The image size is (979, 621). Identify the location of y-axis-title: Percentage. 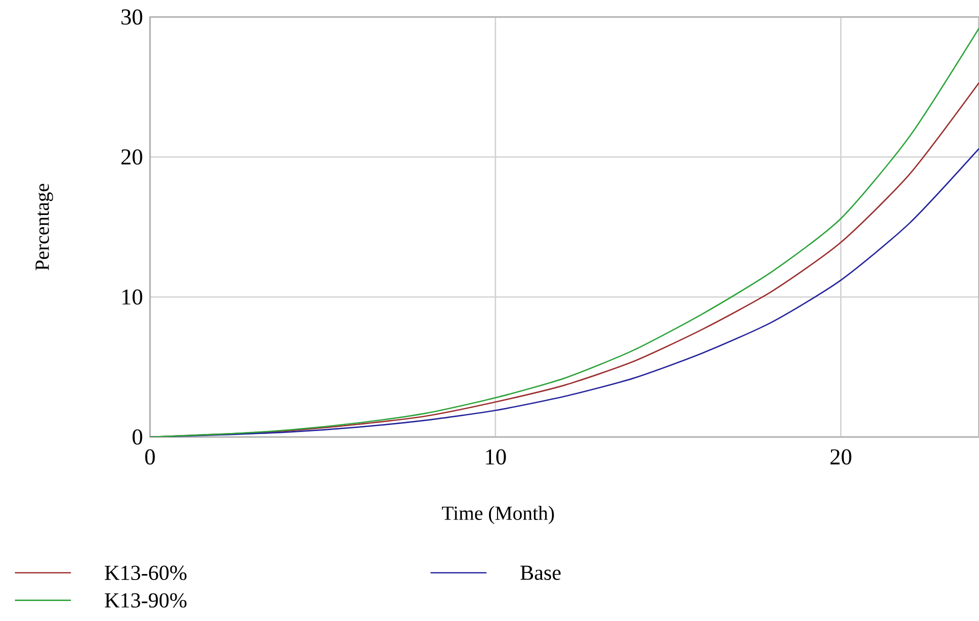
(45, 227).